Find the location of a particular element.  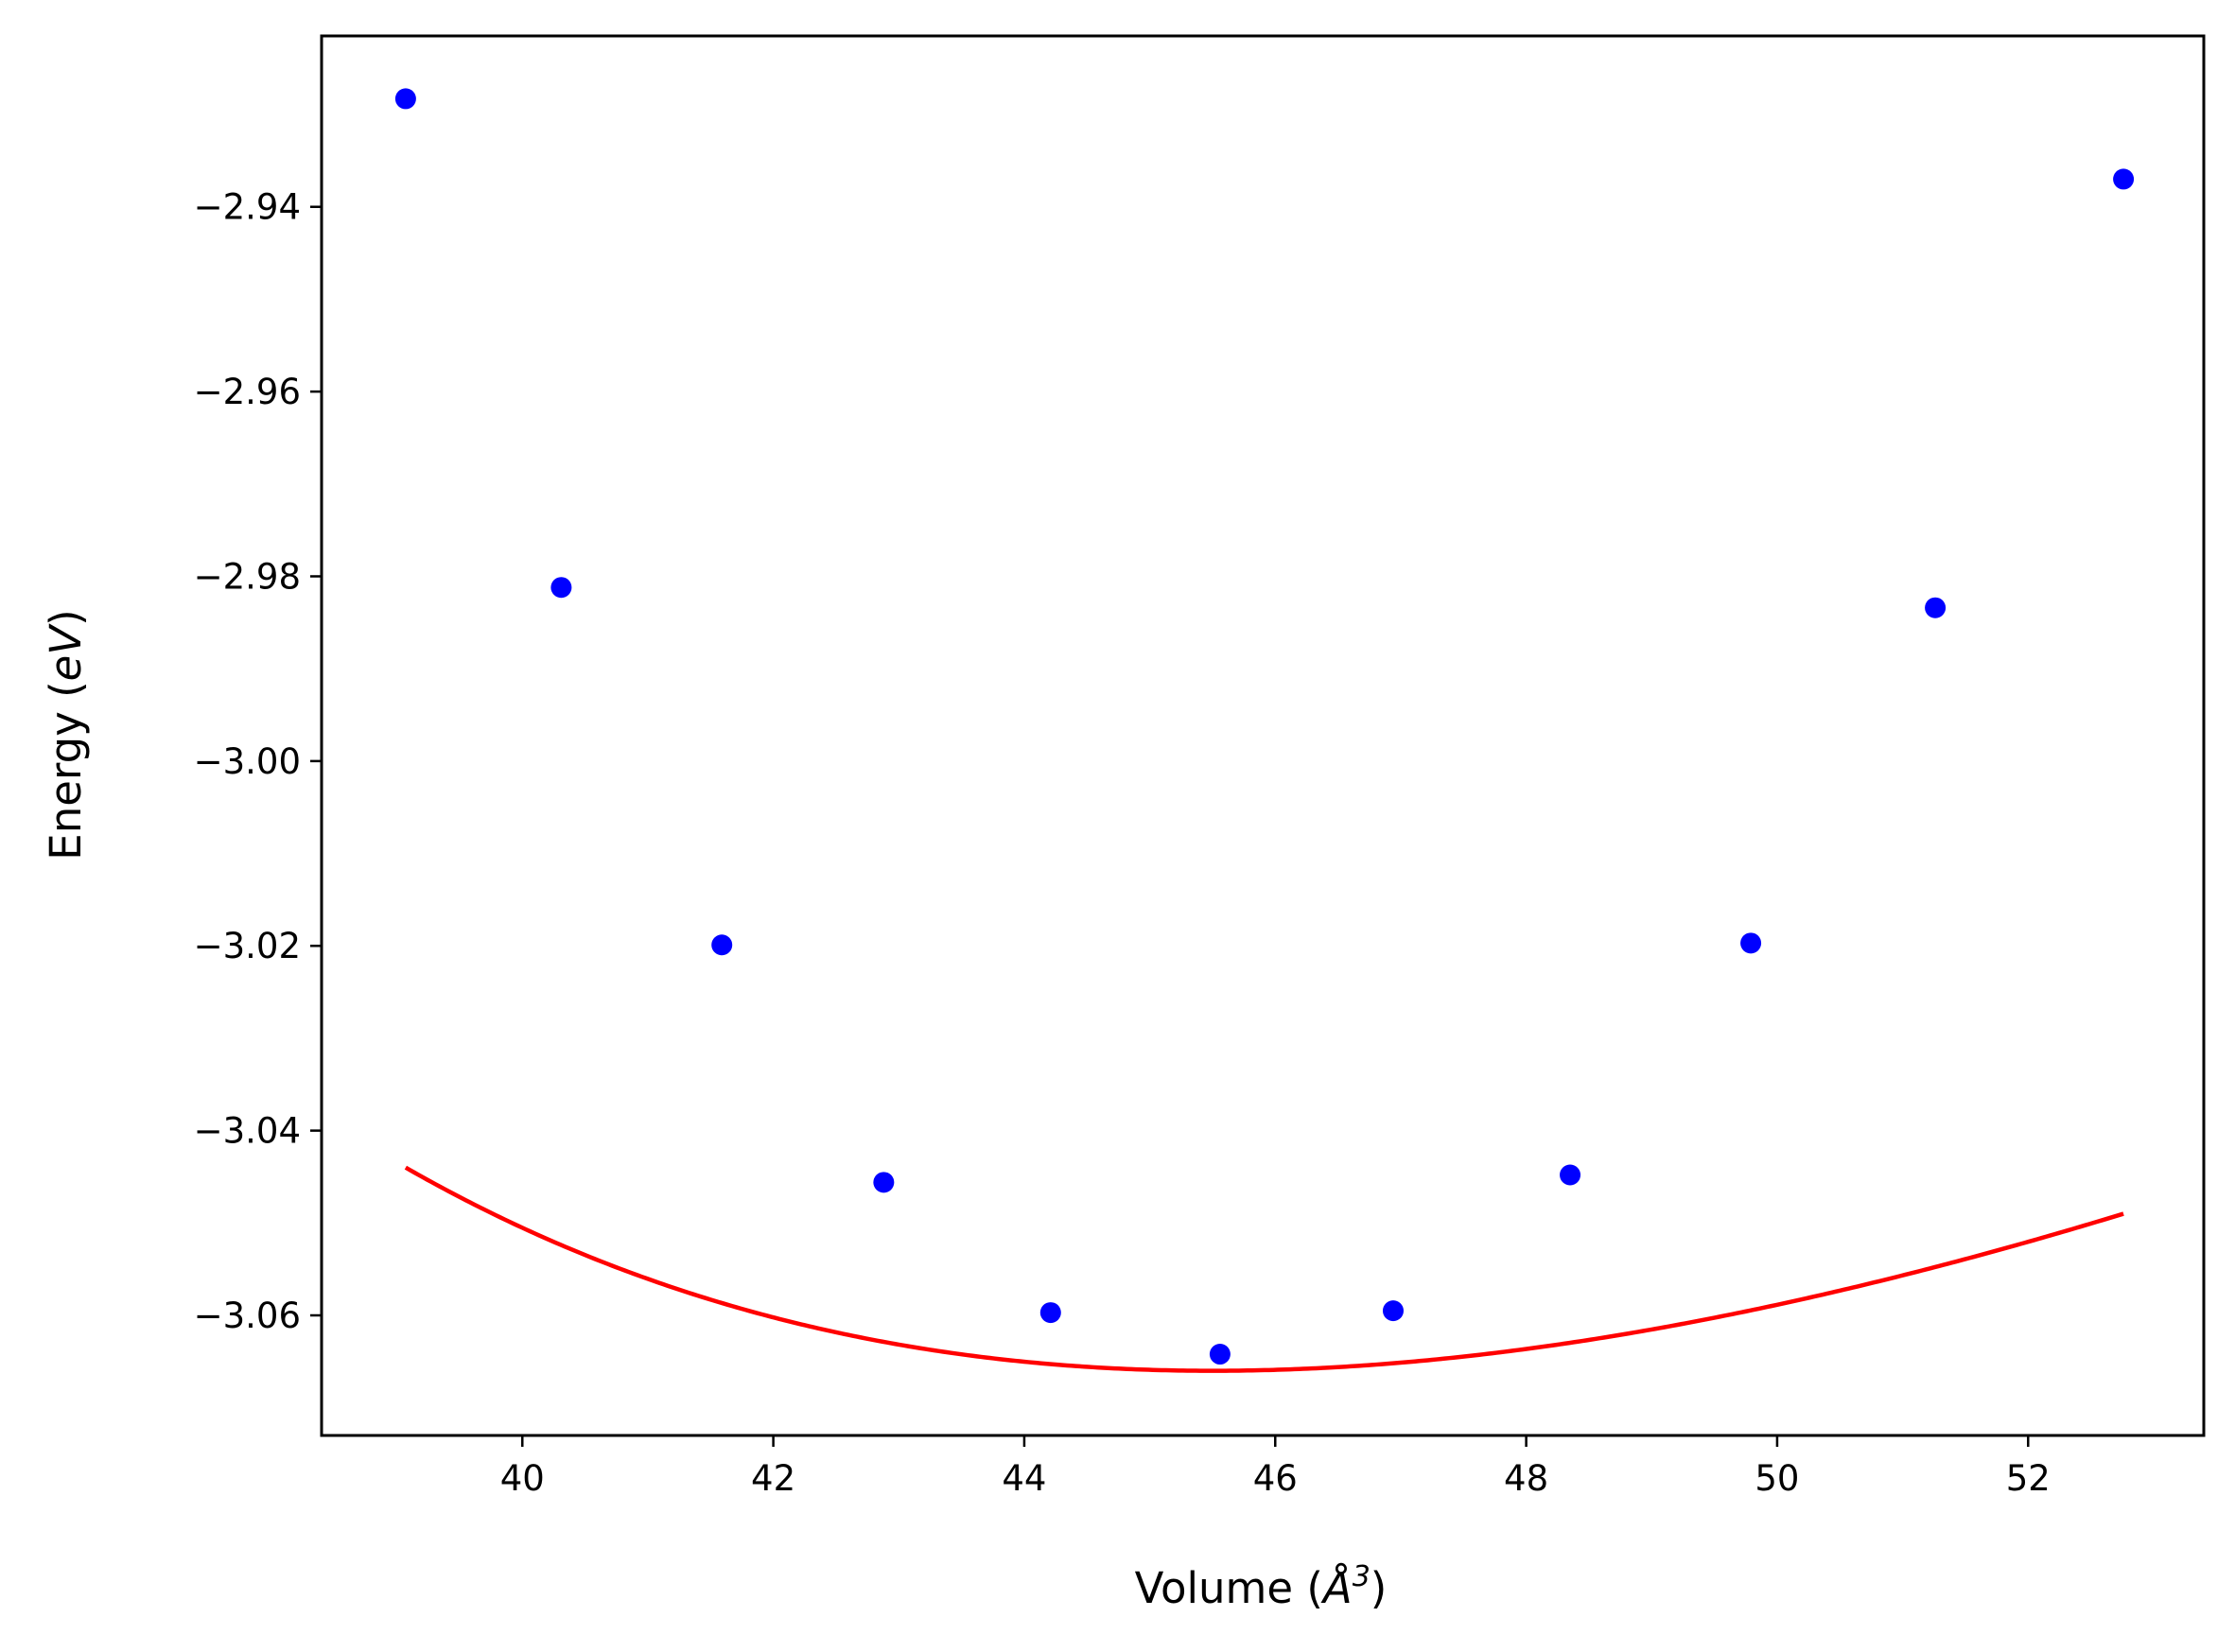

y-tick-label: −3.00 is located at coordinates (247, 762).